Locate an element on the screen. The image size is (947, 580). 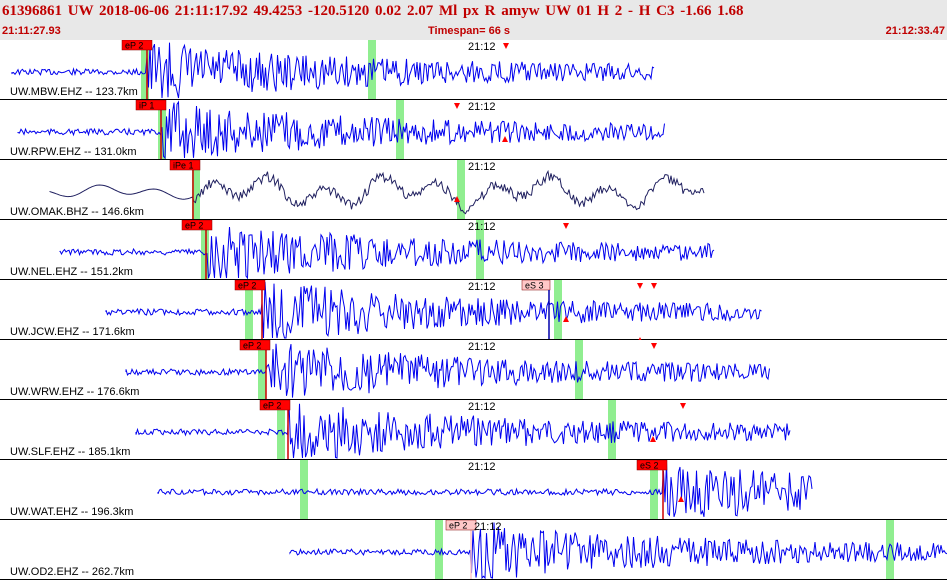
pick-label: eS 2 is located at coordinates (649, 466).